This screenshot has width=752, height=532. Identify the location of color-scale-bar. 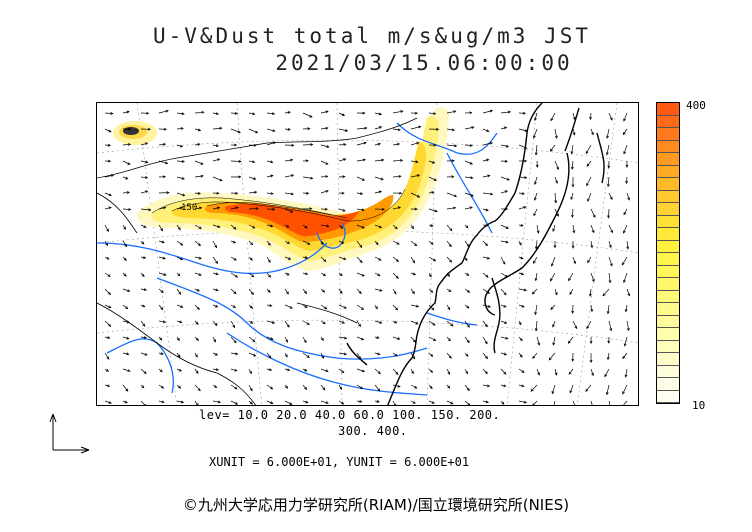
(668, 253).